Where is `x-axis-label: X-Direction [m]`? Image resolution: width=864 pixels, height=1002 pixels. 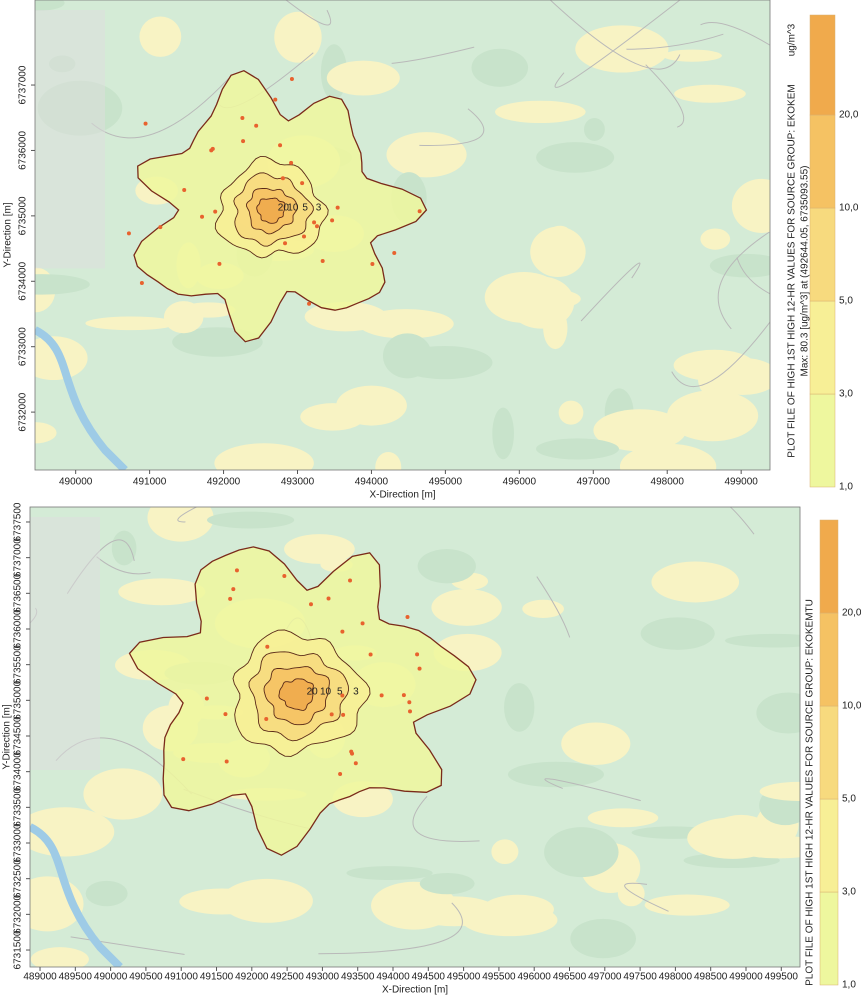
x-axis-label: X-Direction [m] is located at coordinates (415, 990).